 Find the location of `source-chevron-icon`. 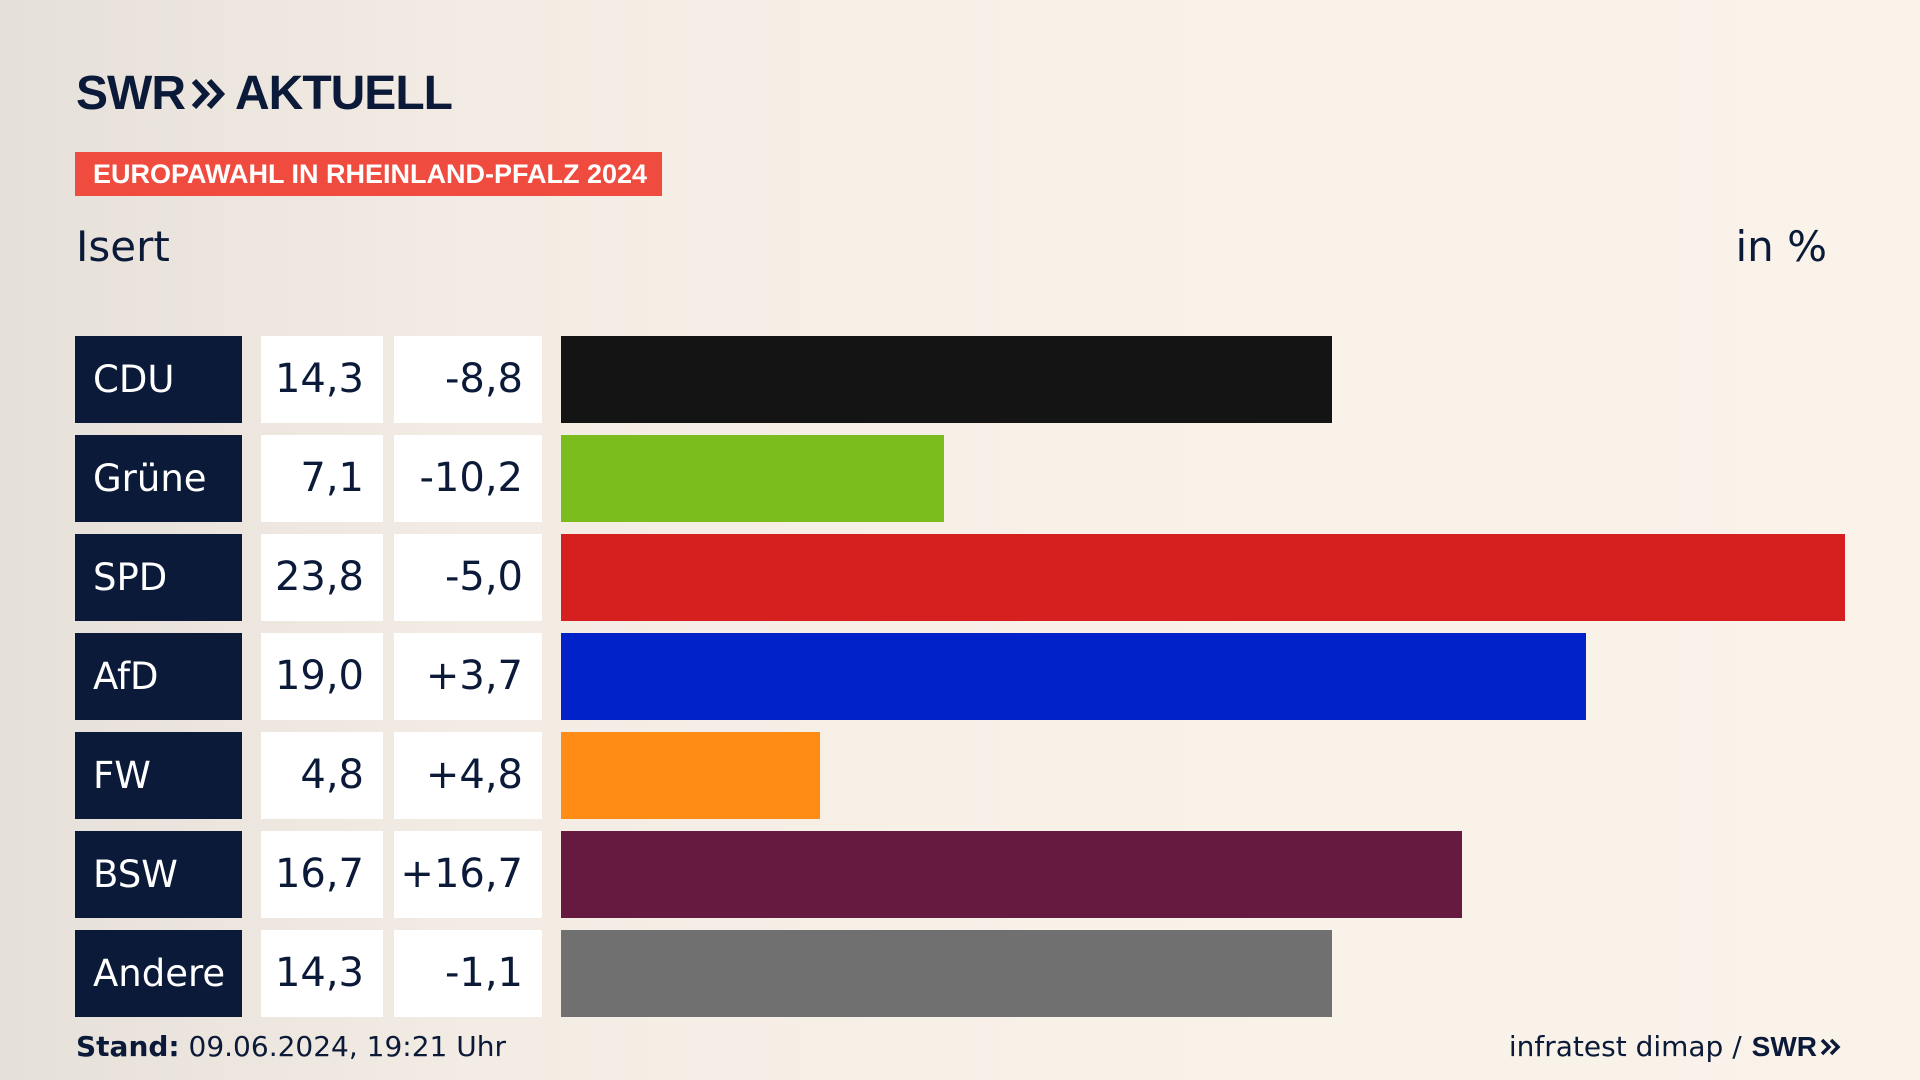

source-chevron-icon is located at coordinates (1830, 1046).